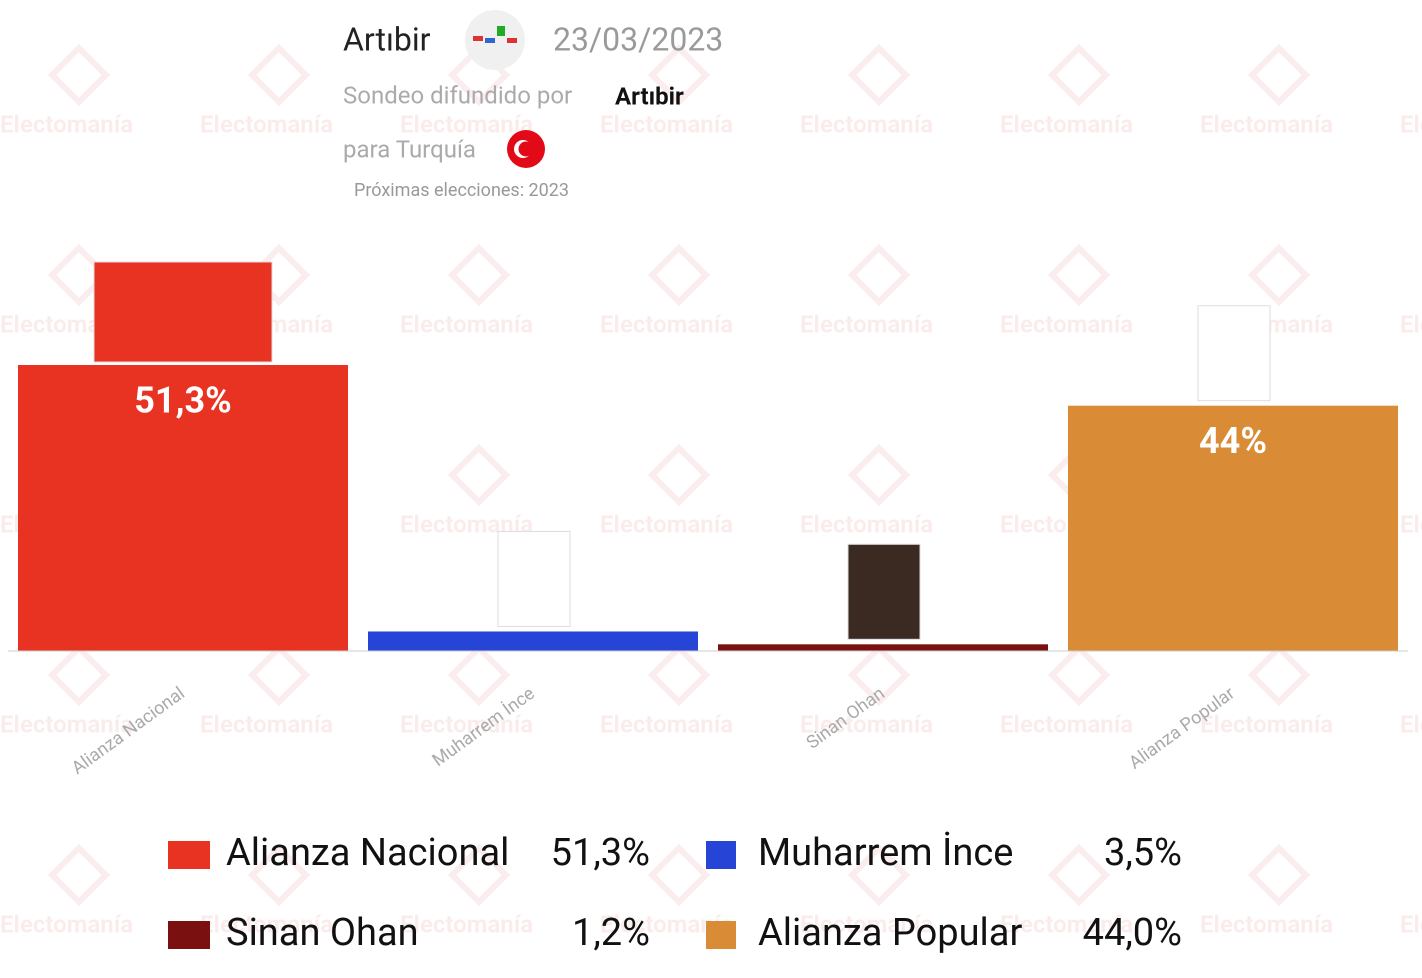 The width and height of the screenshot is (1422, 978). I want to click on legend-label: Muharrem İnce, so click(885, 852).